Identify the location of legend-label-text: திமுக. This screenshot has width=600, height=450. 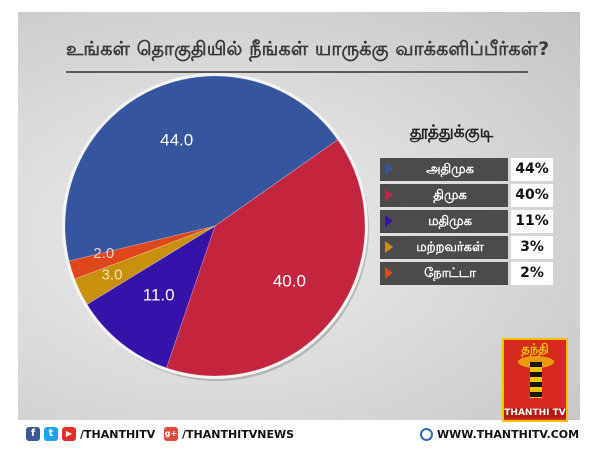
(450, 195).